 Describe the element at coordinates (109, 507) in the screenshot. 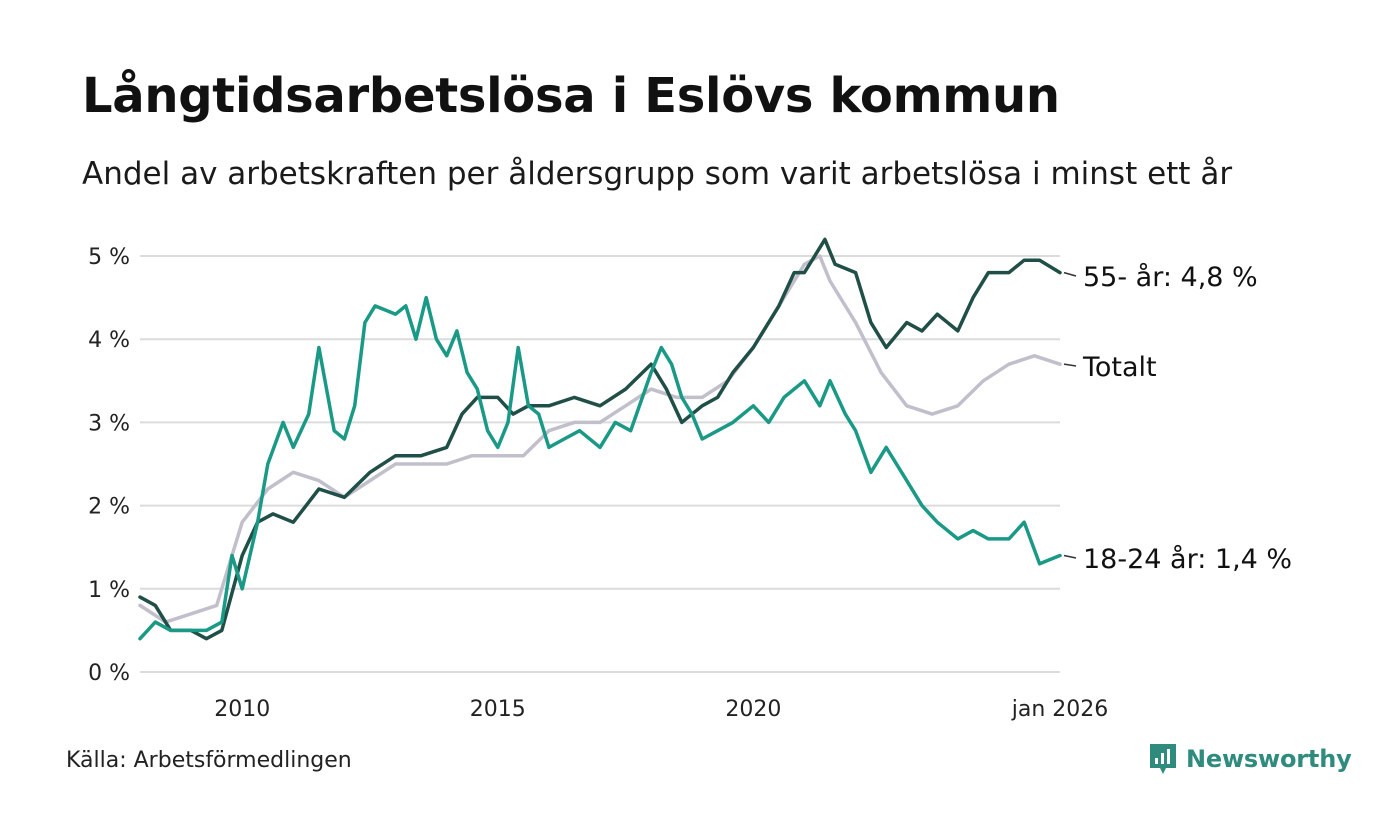

I see `y-tick-label: 2 %` at that location.